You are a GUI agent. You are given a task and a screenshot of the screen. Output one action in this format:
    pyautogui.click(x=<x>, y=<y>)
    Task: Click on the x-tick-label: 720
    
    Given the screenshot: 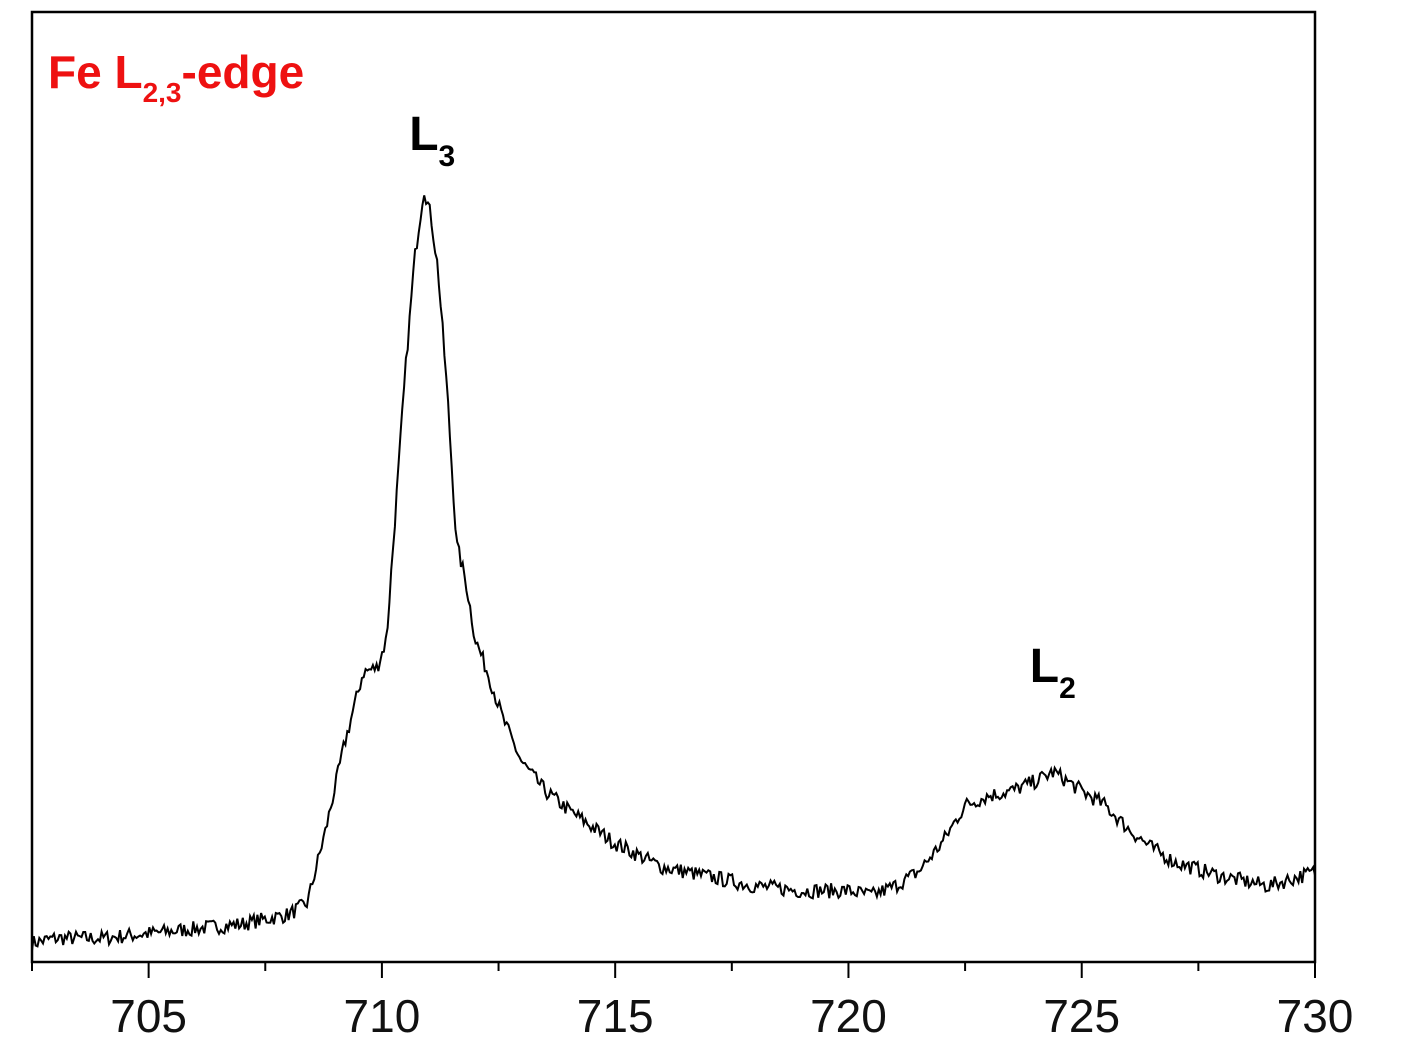 What is the action you would take?
    pyautogui.click(x=848, y=1016)
    